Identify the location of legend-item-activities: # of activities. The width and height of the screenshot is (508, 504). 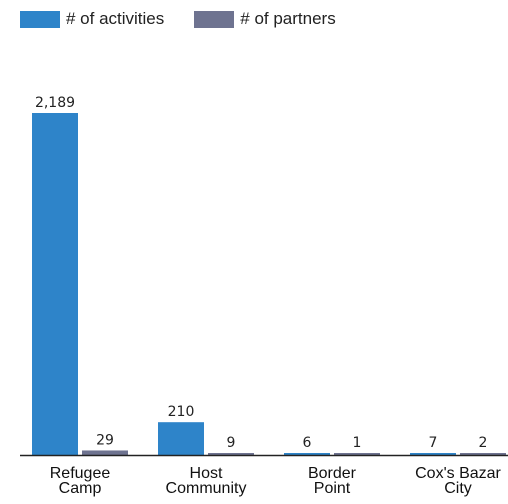
(92, 19).